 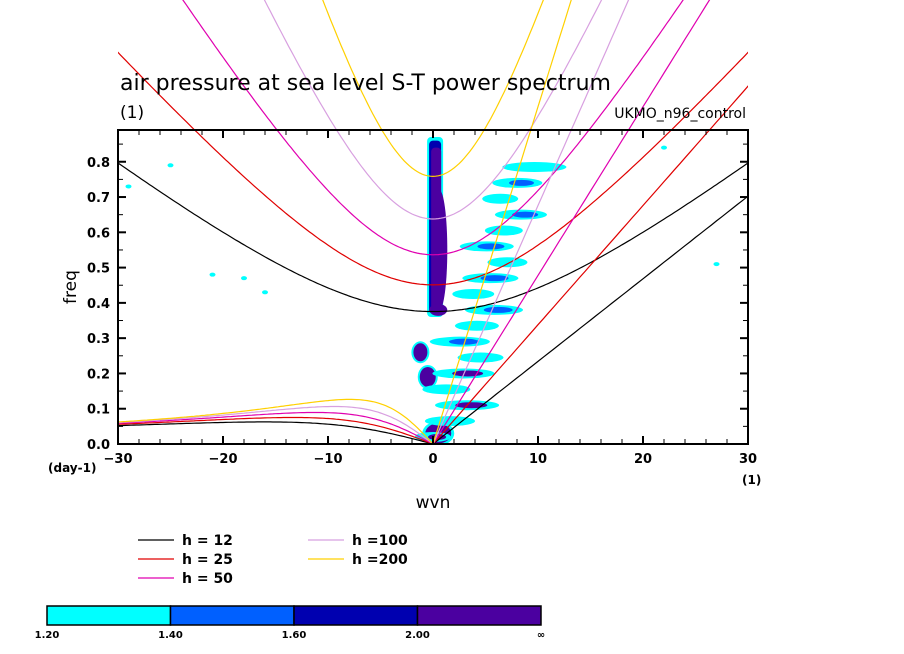 I want to click on x-tick-label: 0, so click(x=432, y=459).